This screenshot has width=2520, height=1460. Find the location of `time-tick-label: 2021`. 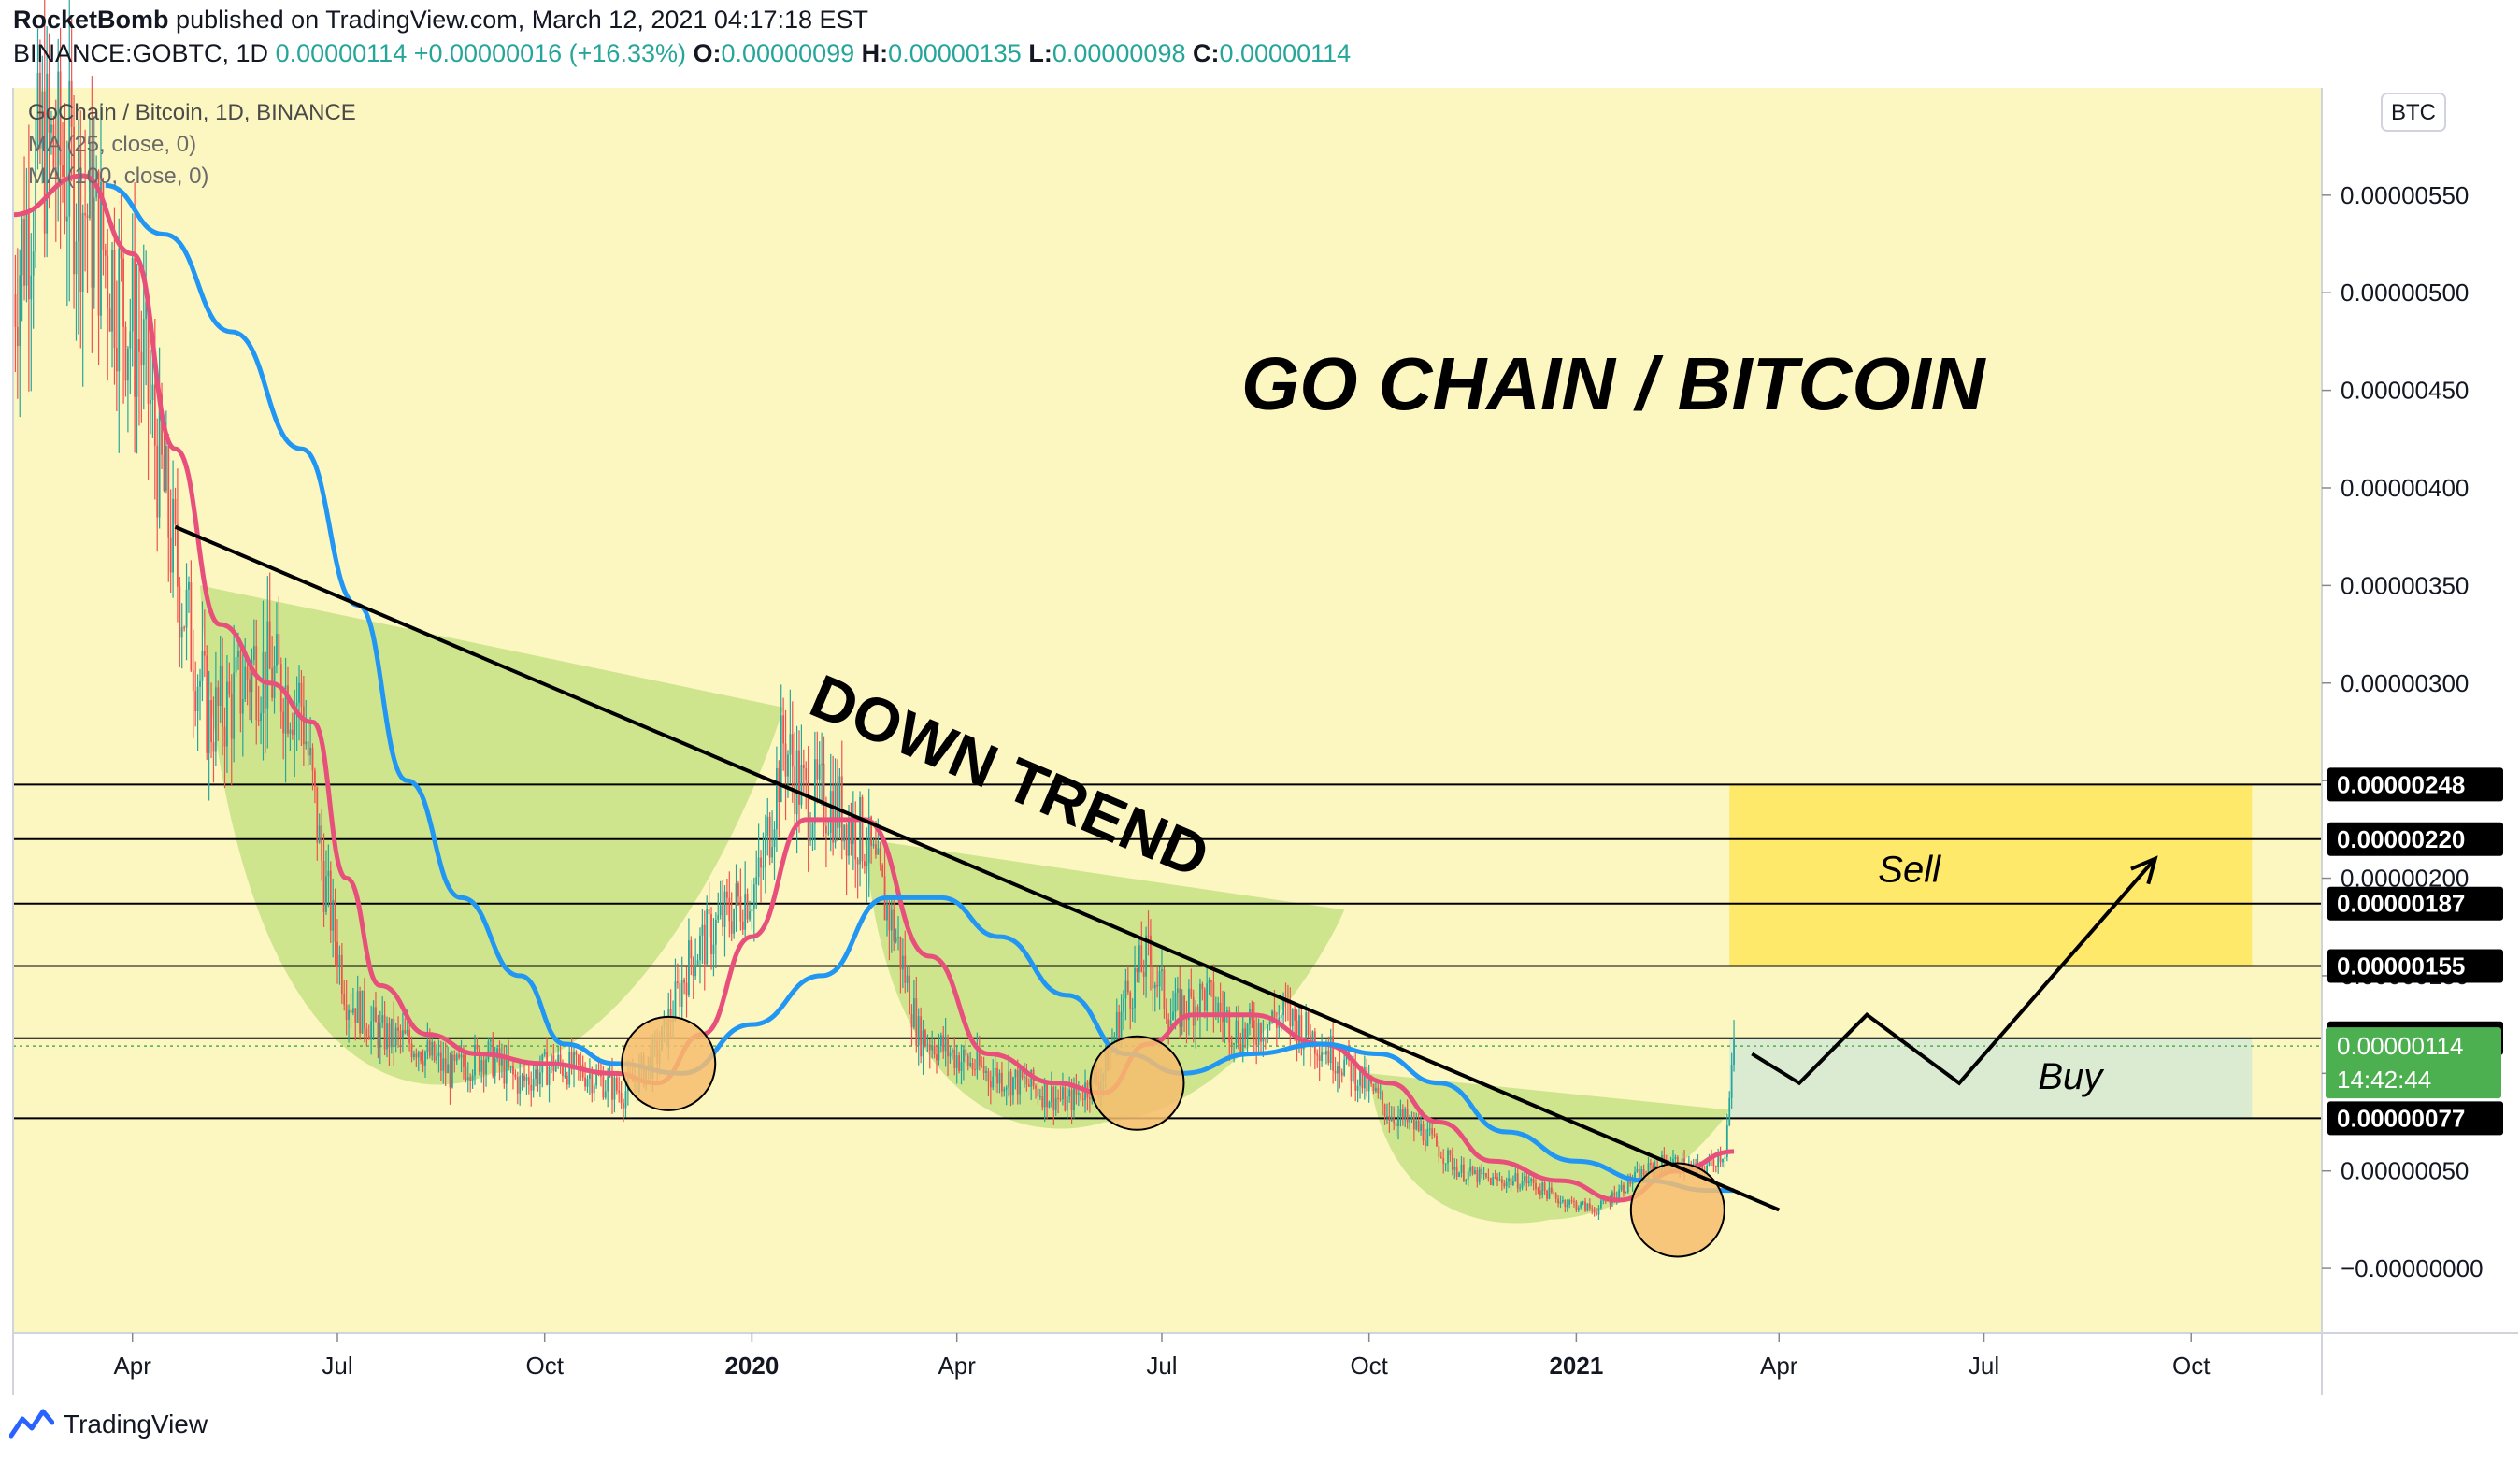

time-tick-label: 2021 is located at coordinates (1576, 1366).